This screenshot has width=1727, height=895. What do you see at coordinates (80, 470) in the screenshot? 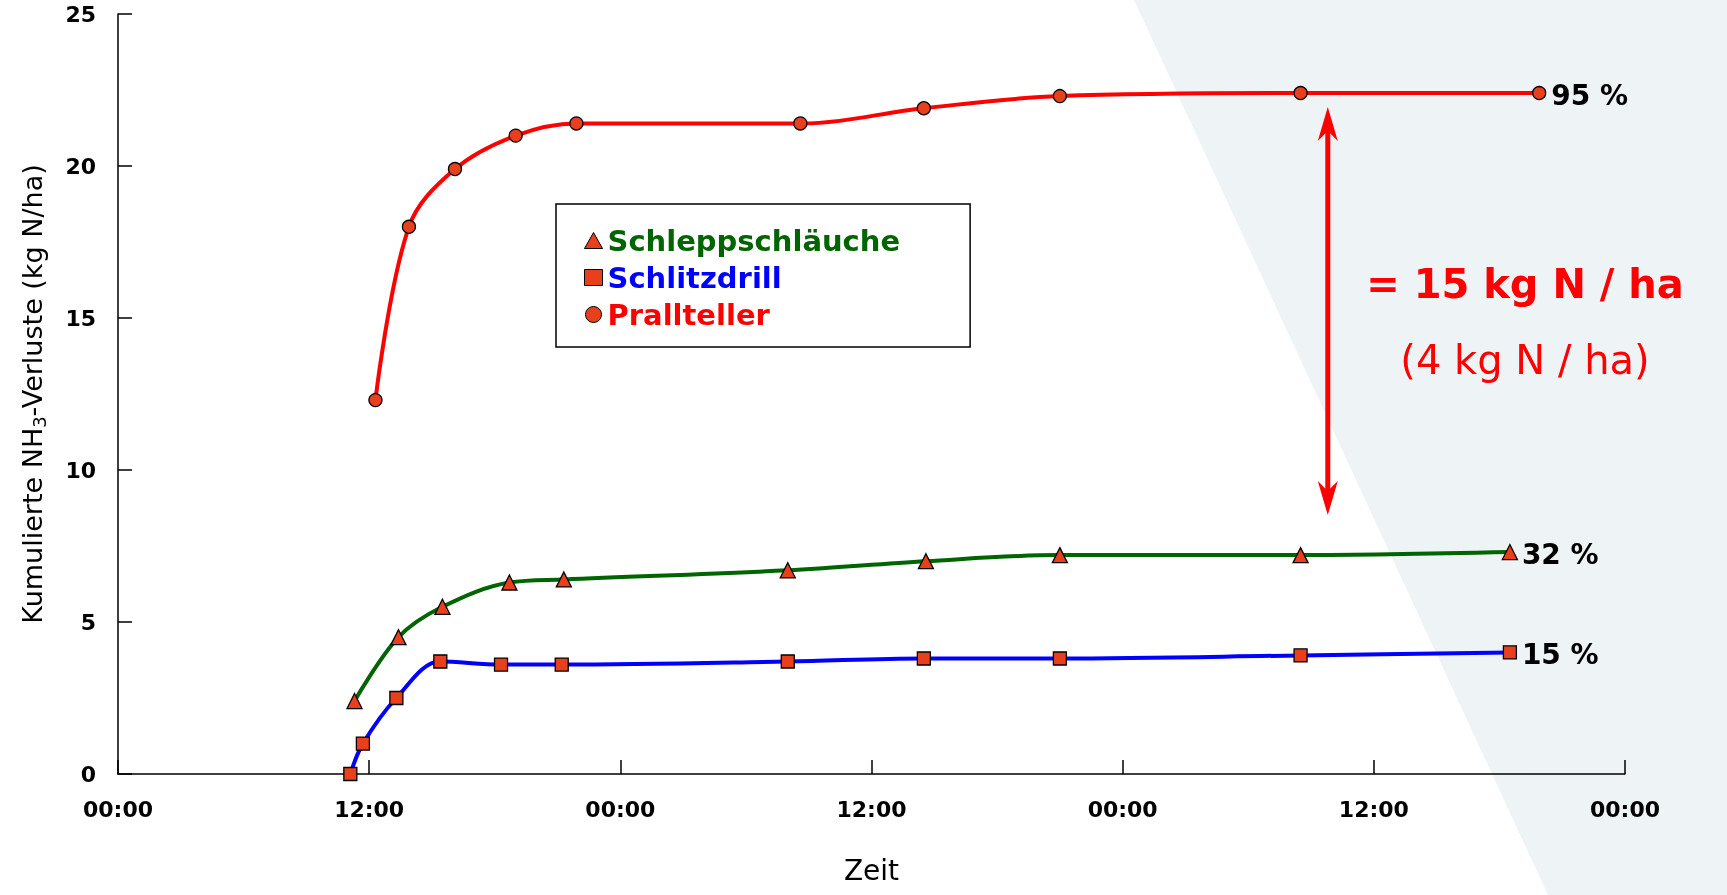
I see `y-tick-label: 10` at bounding box center [80, 470].